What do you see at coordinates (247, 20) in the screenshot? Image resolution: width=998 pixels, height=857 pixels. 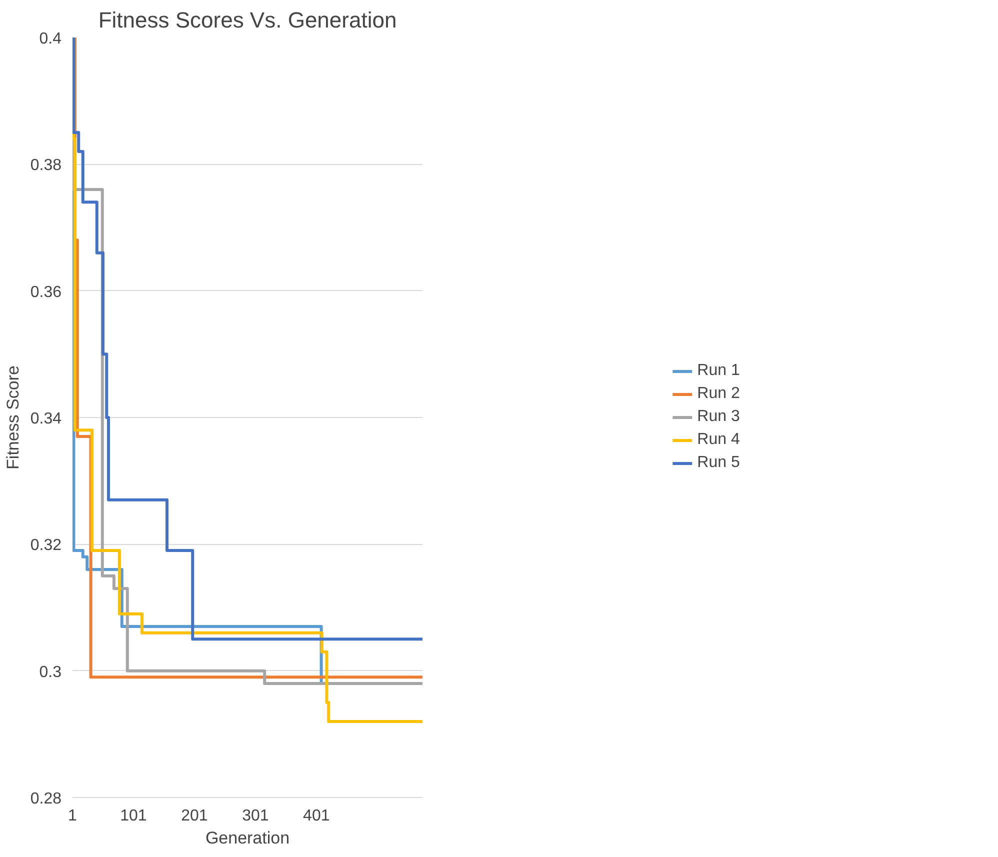 I see `chart-title: Fitness Scores Vs. Generation` at bounding box center [247, 20].